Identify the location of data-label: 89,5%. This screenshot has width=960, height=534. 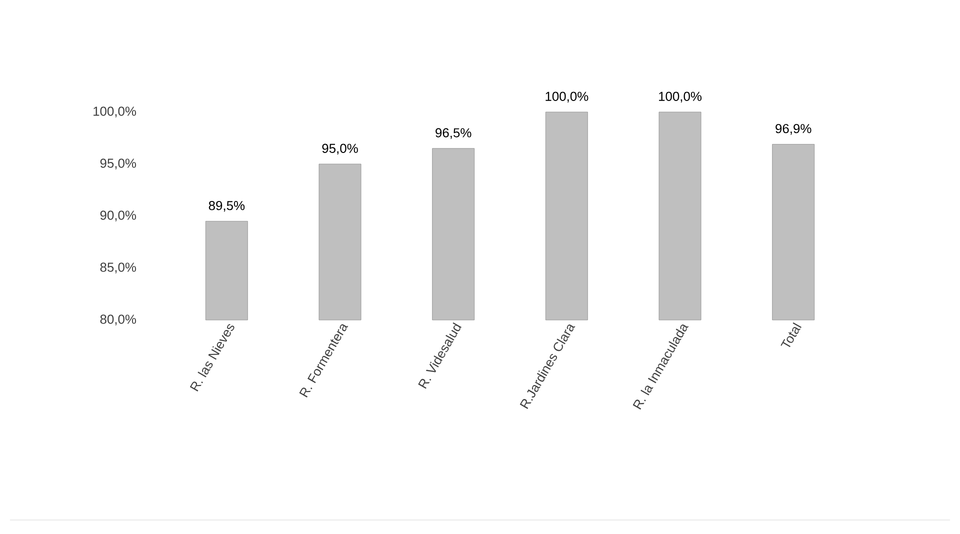
(226, 206).